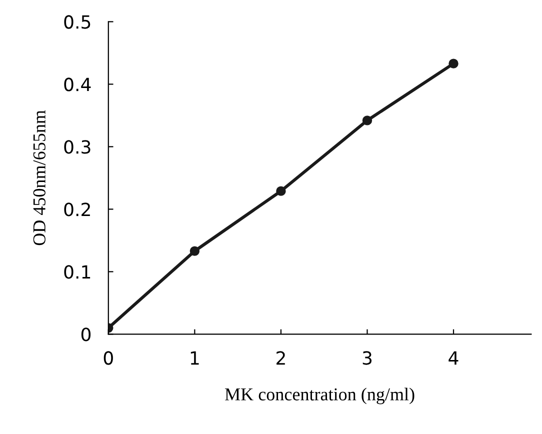 The width and height of the screenshot is (542, 434). Describe the element at coordinates (367, 358) in the screenshot. I see `x-tick-label: 3` at that location.